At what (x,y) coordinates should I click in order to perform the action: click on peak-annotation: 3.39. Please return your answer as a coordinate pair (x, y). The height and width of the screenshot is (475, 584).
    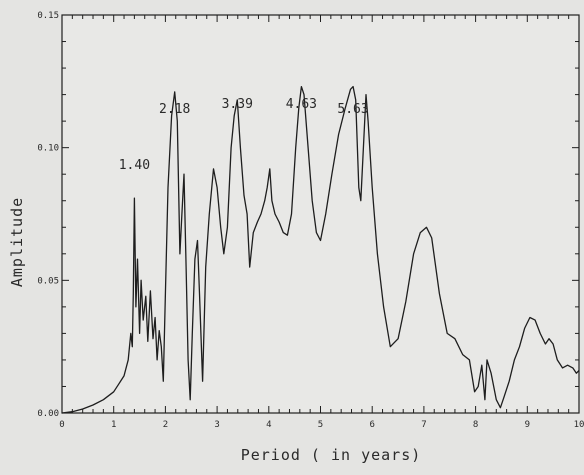
    Looking at the image, I should click on (237, 104).